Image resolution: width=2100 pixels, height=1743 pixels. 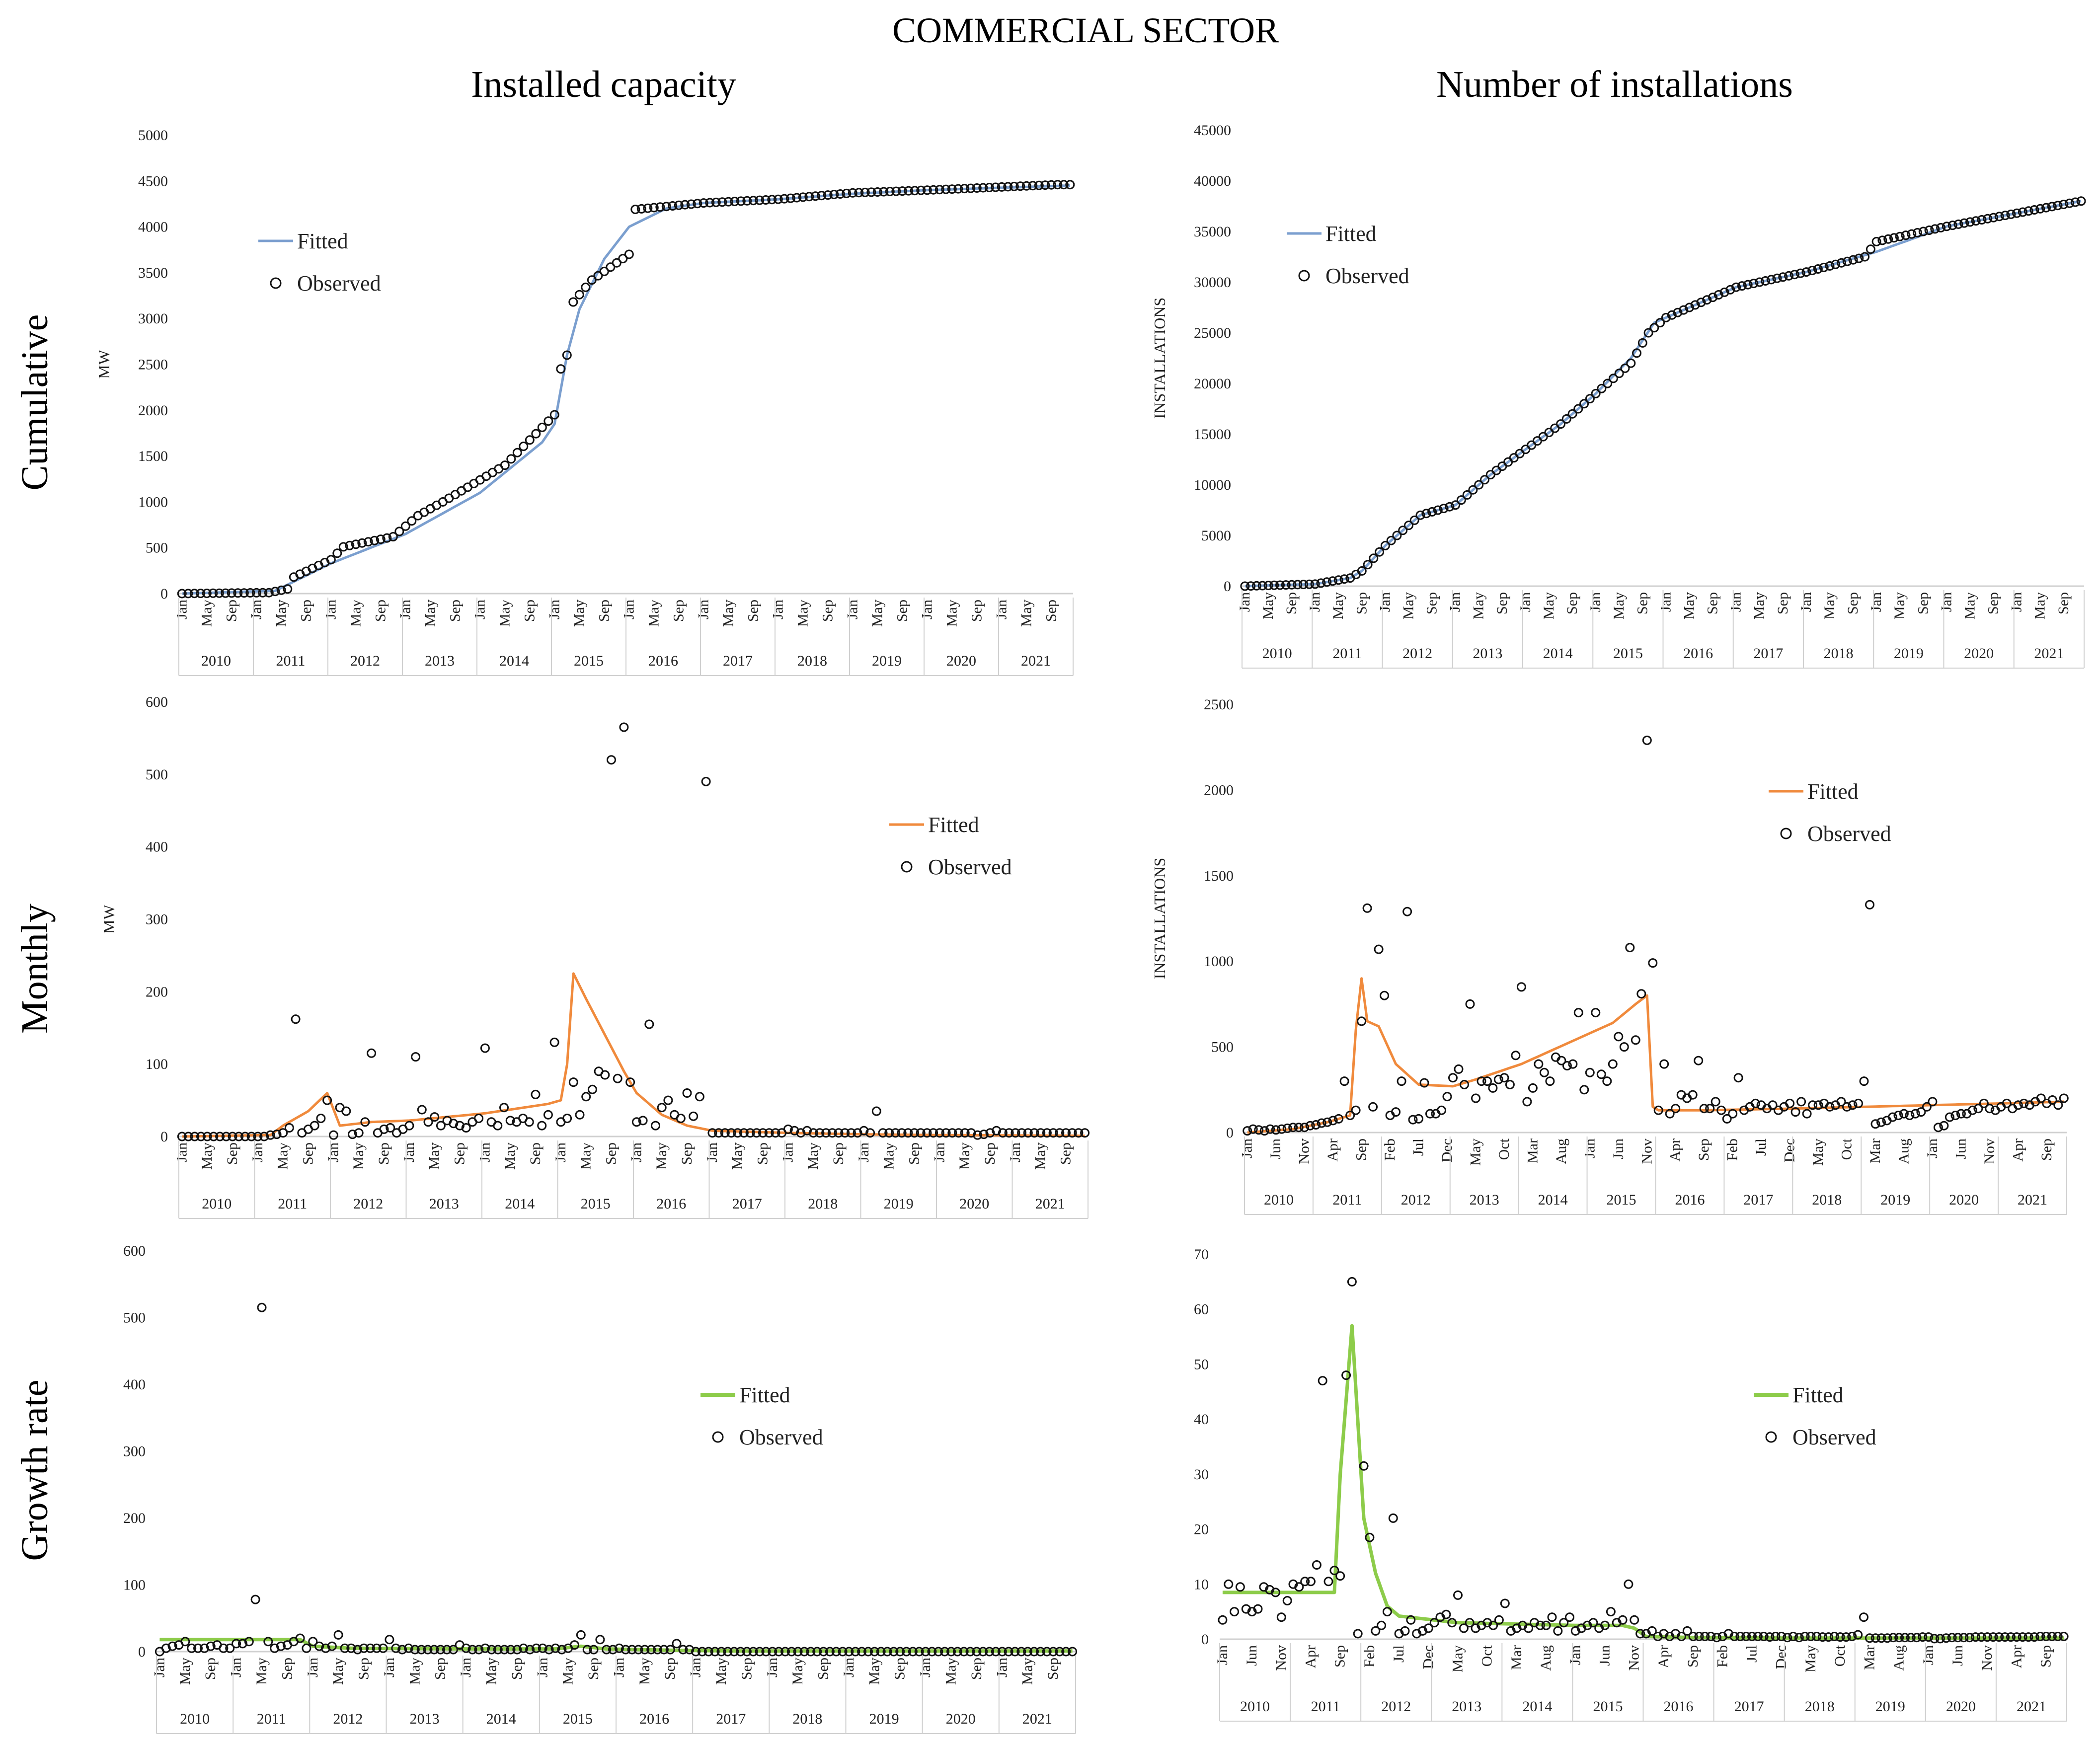 What do you see at coordinates (35, 402) in the screenshot?
I see `row-title-cumulative: Cumulative` at bounding box center [35, 402].